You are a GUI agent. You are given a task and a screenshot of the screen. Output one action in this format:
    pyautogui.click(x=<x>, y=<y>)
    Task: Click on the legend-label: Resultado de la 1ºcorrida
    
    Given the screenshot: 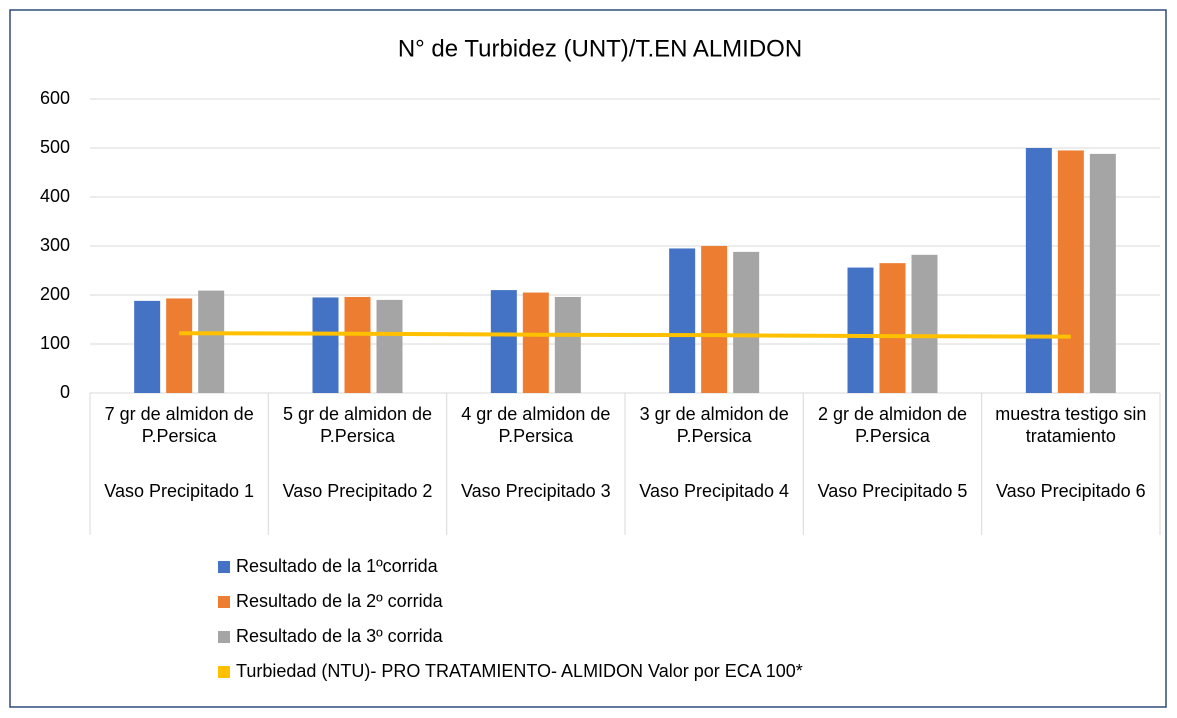 What is the action you would take?
    pyautogui.click(x=337, y=566)
    